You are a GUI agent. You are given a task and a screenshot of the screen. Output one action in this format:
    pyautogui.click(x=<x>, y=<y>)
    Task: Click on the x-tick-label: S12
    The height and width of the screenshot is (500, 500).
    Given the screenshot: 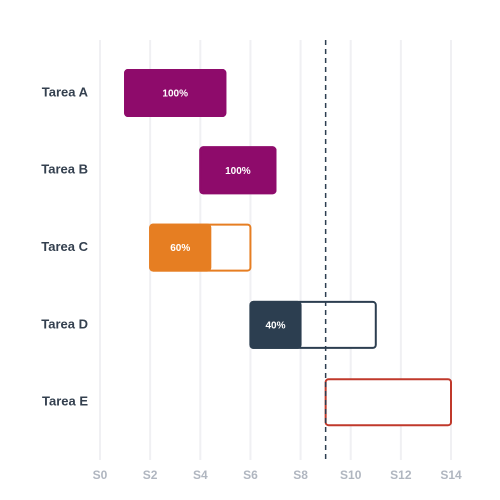 What is the action you would take?
    pyautogui.click(x=401, y=475)
    